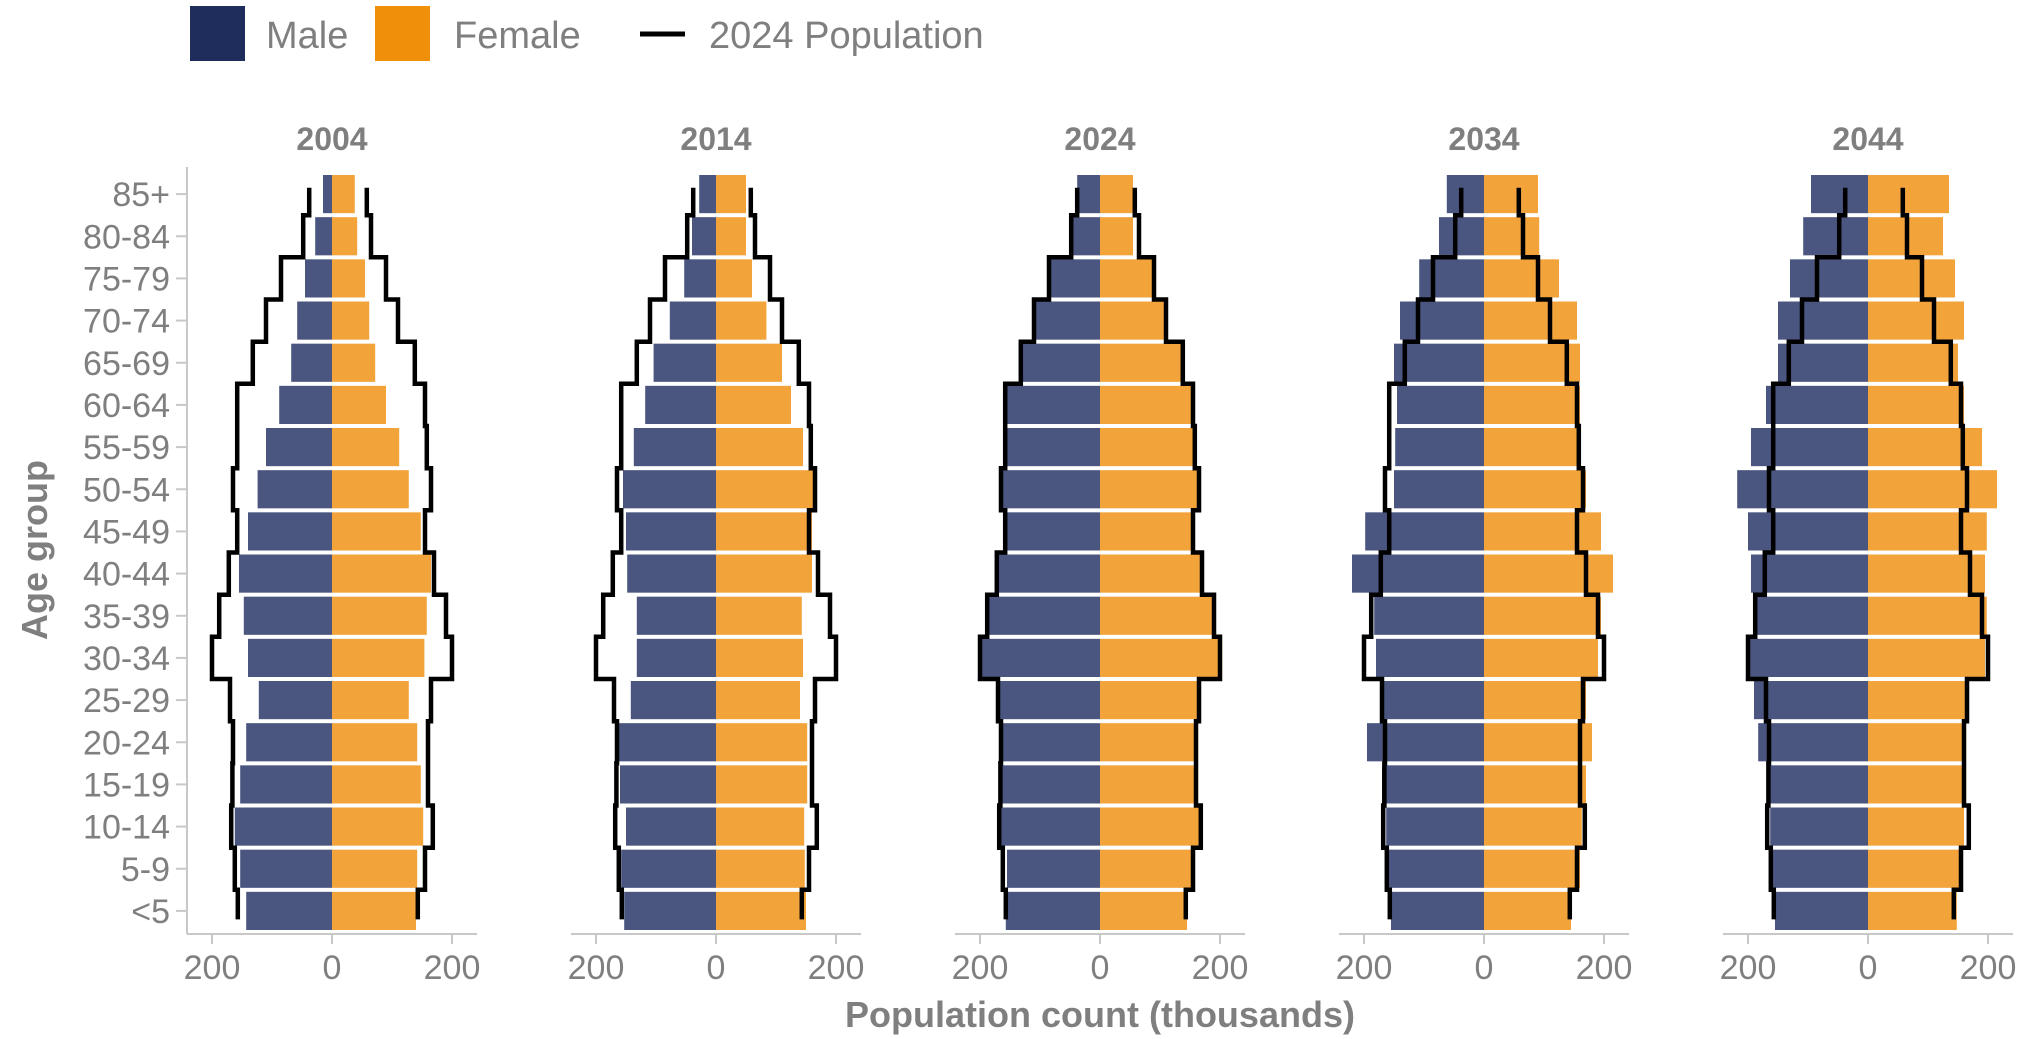  What do you see at coordinates (126, 659) in the screenshot?
I see `age-tick-label: 30-34` at bounding box center [126, 659].